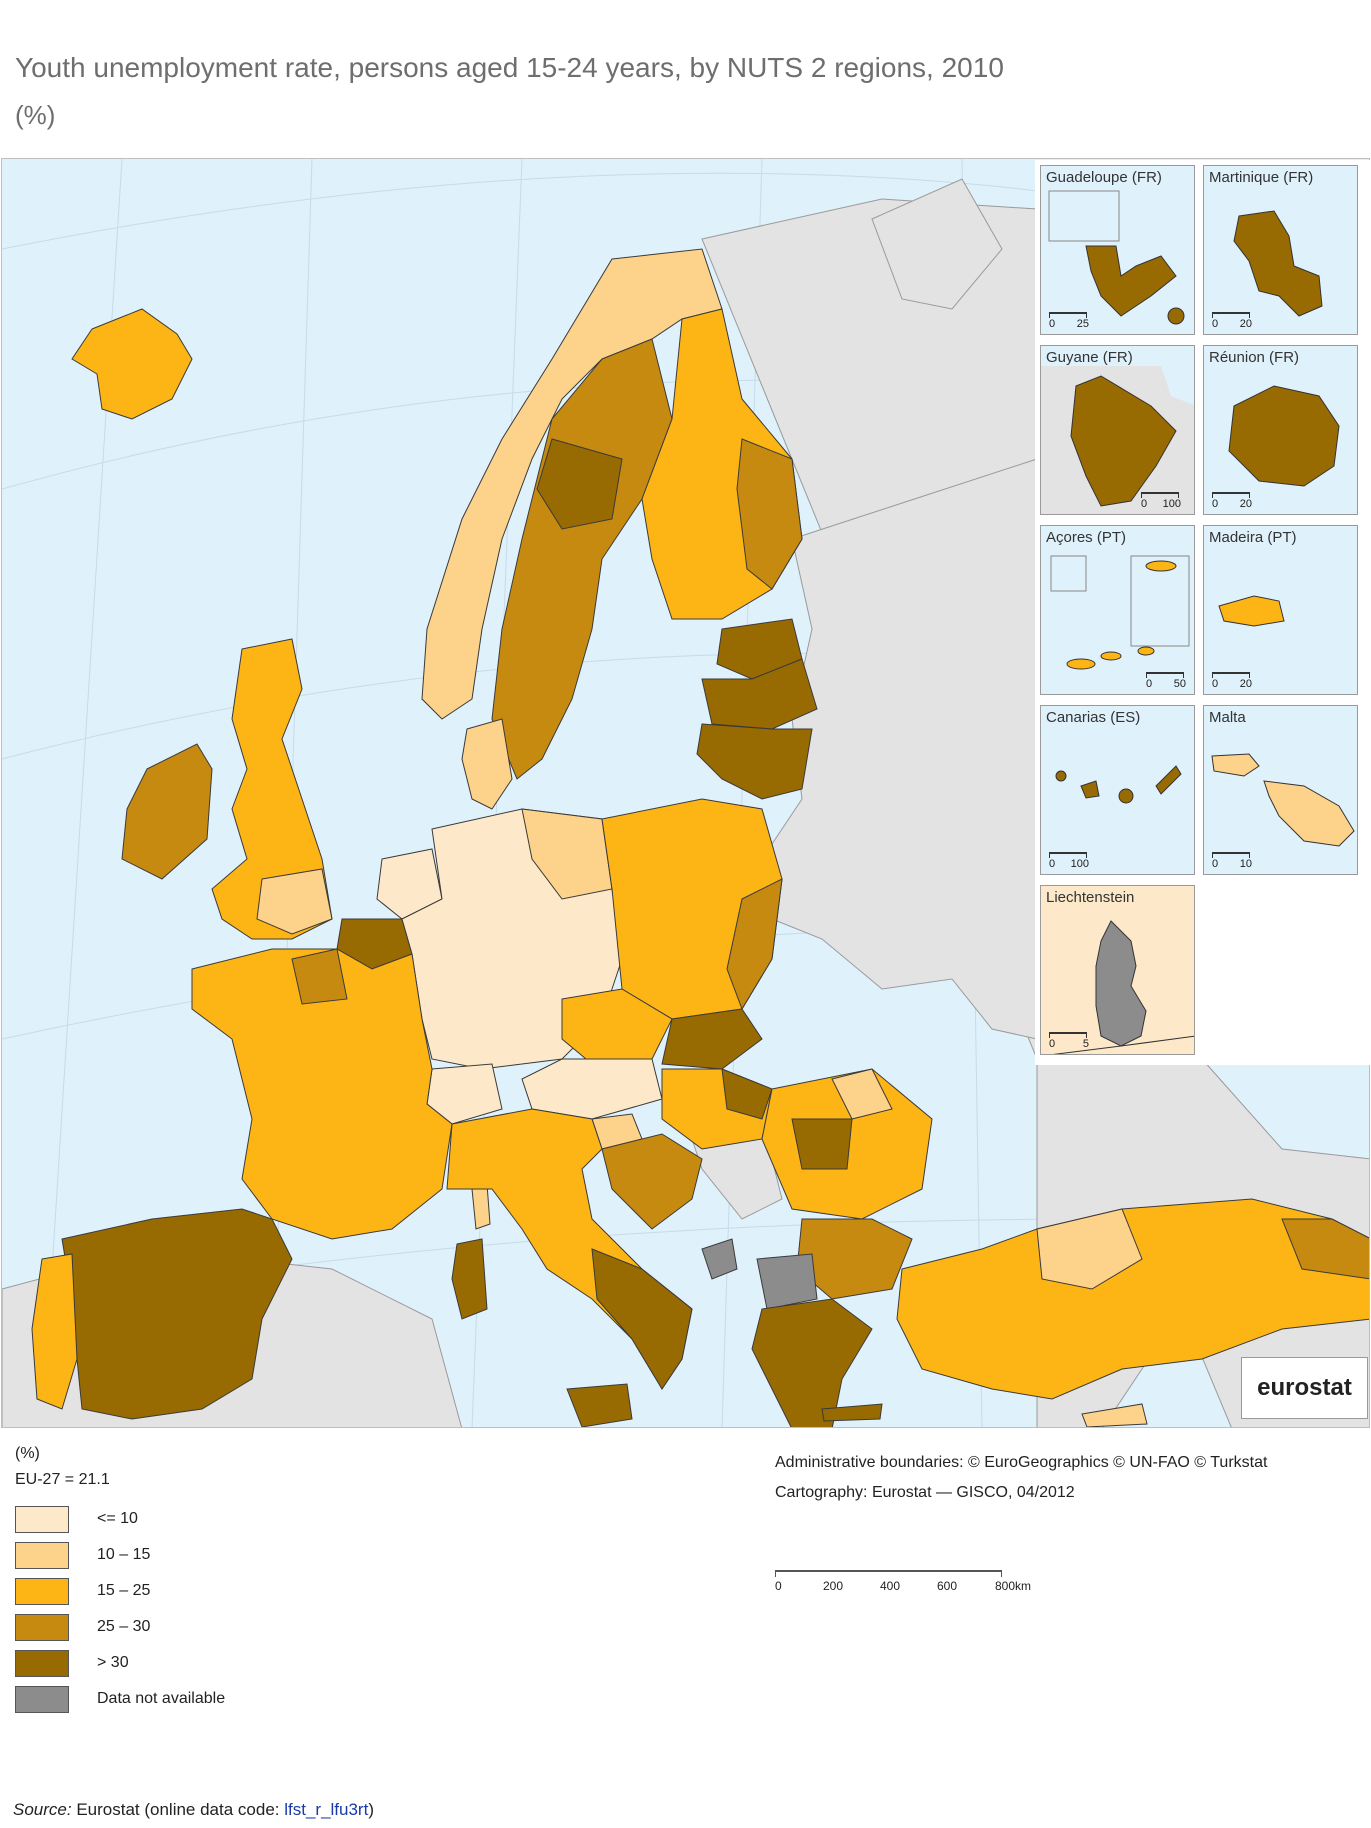 Image resolution: width=1371 pixels, height=1828 pixels. What do you see at coordinates (925, 1492) in the screenshot?
I see `credits-cartography: Cartography: Eurostat — GISCO, 04/2012` at bounding box center [925, 1492].